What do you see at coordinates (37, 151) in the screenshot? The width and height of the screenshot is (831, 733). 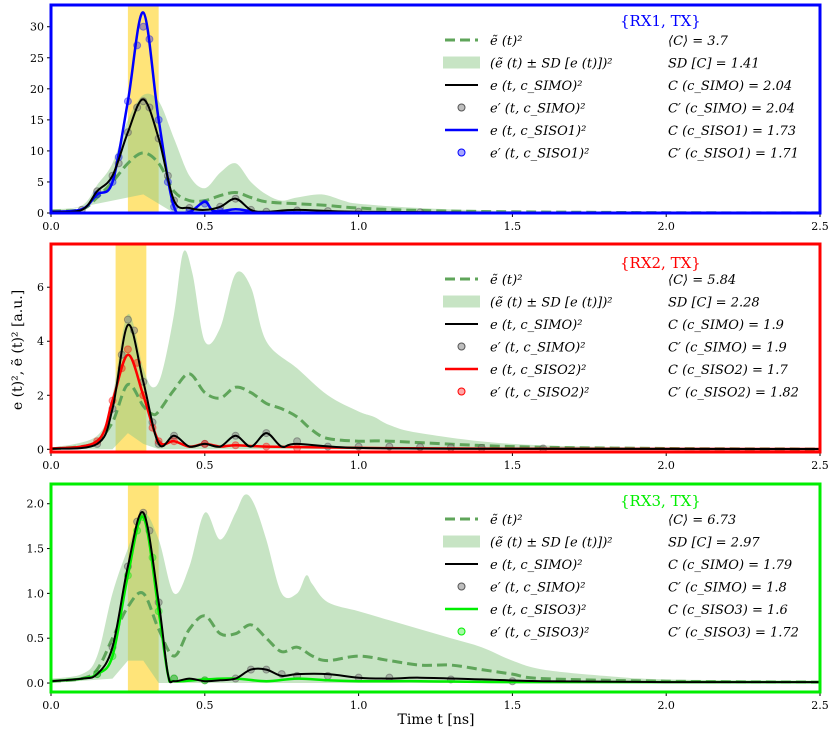 I see `y-tick-label: 10` at bounding box center [37, 151].